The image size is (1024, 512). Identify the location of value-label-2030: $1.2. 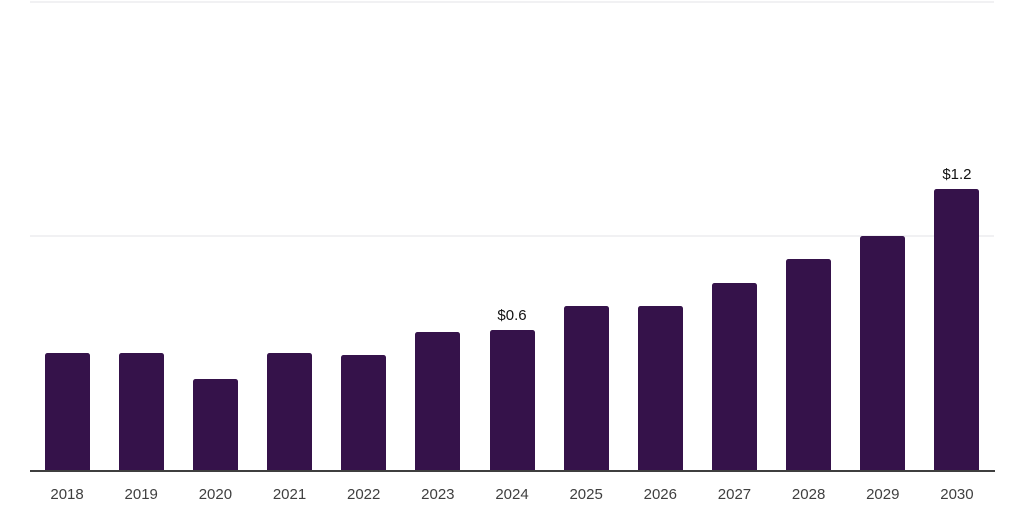
(957, 175).